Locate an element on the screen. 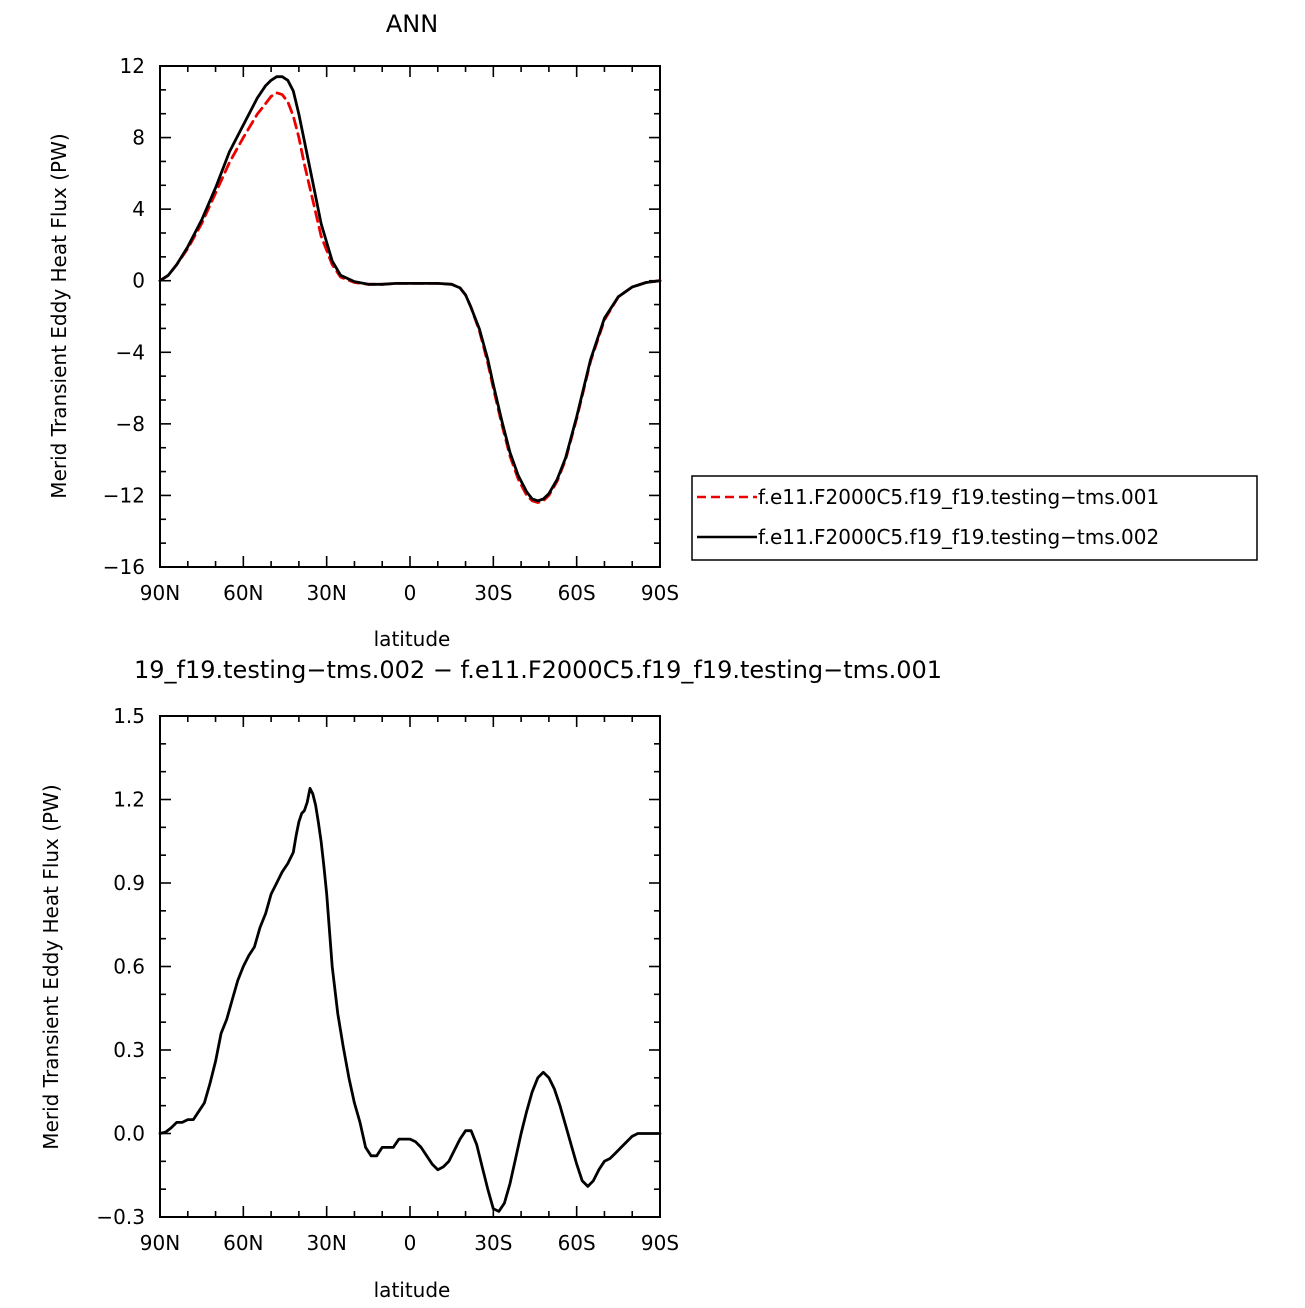 The width and height of the screenshot is (1305, 1308). y-tick-label: −4 is located at coordinates (130, 352).